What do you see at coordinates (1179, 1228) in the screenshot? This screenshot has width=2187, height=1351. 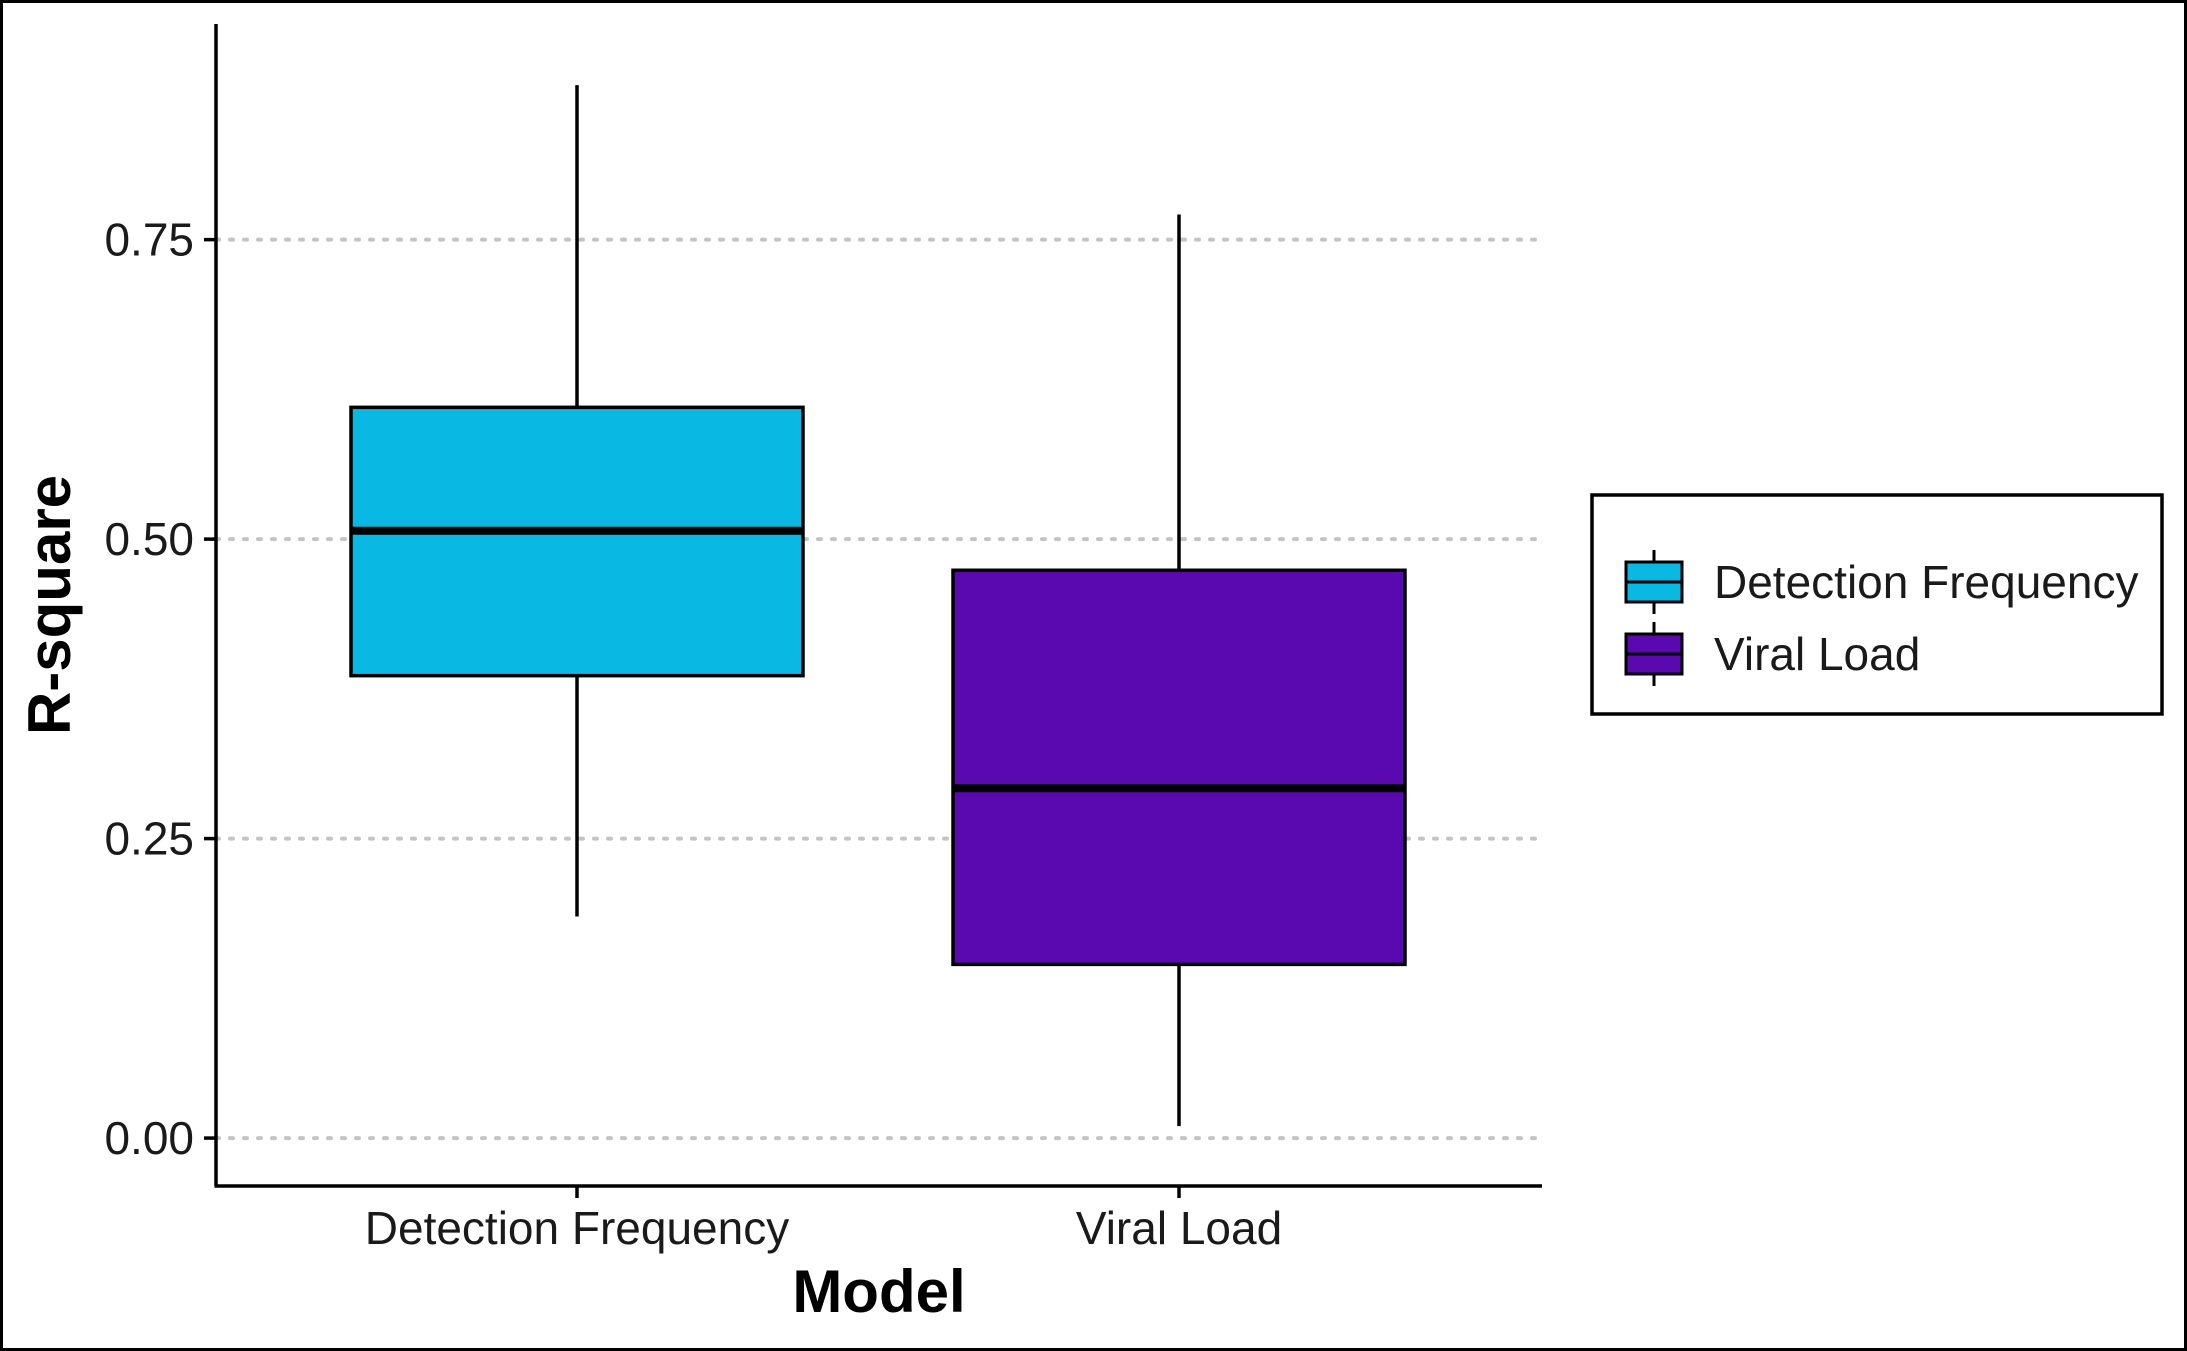 I see `x-tick-label: Viral Load` at bounding box center [1179, 1228].